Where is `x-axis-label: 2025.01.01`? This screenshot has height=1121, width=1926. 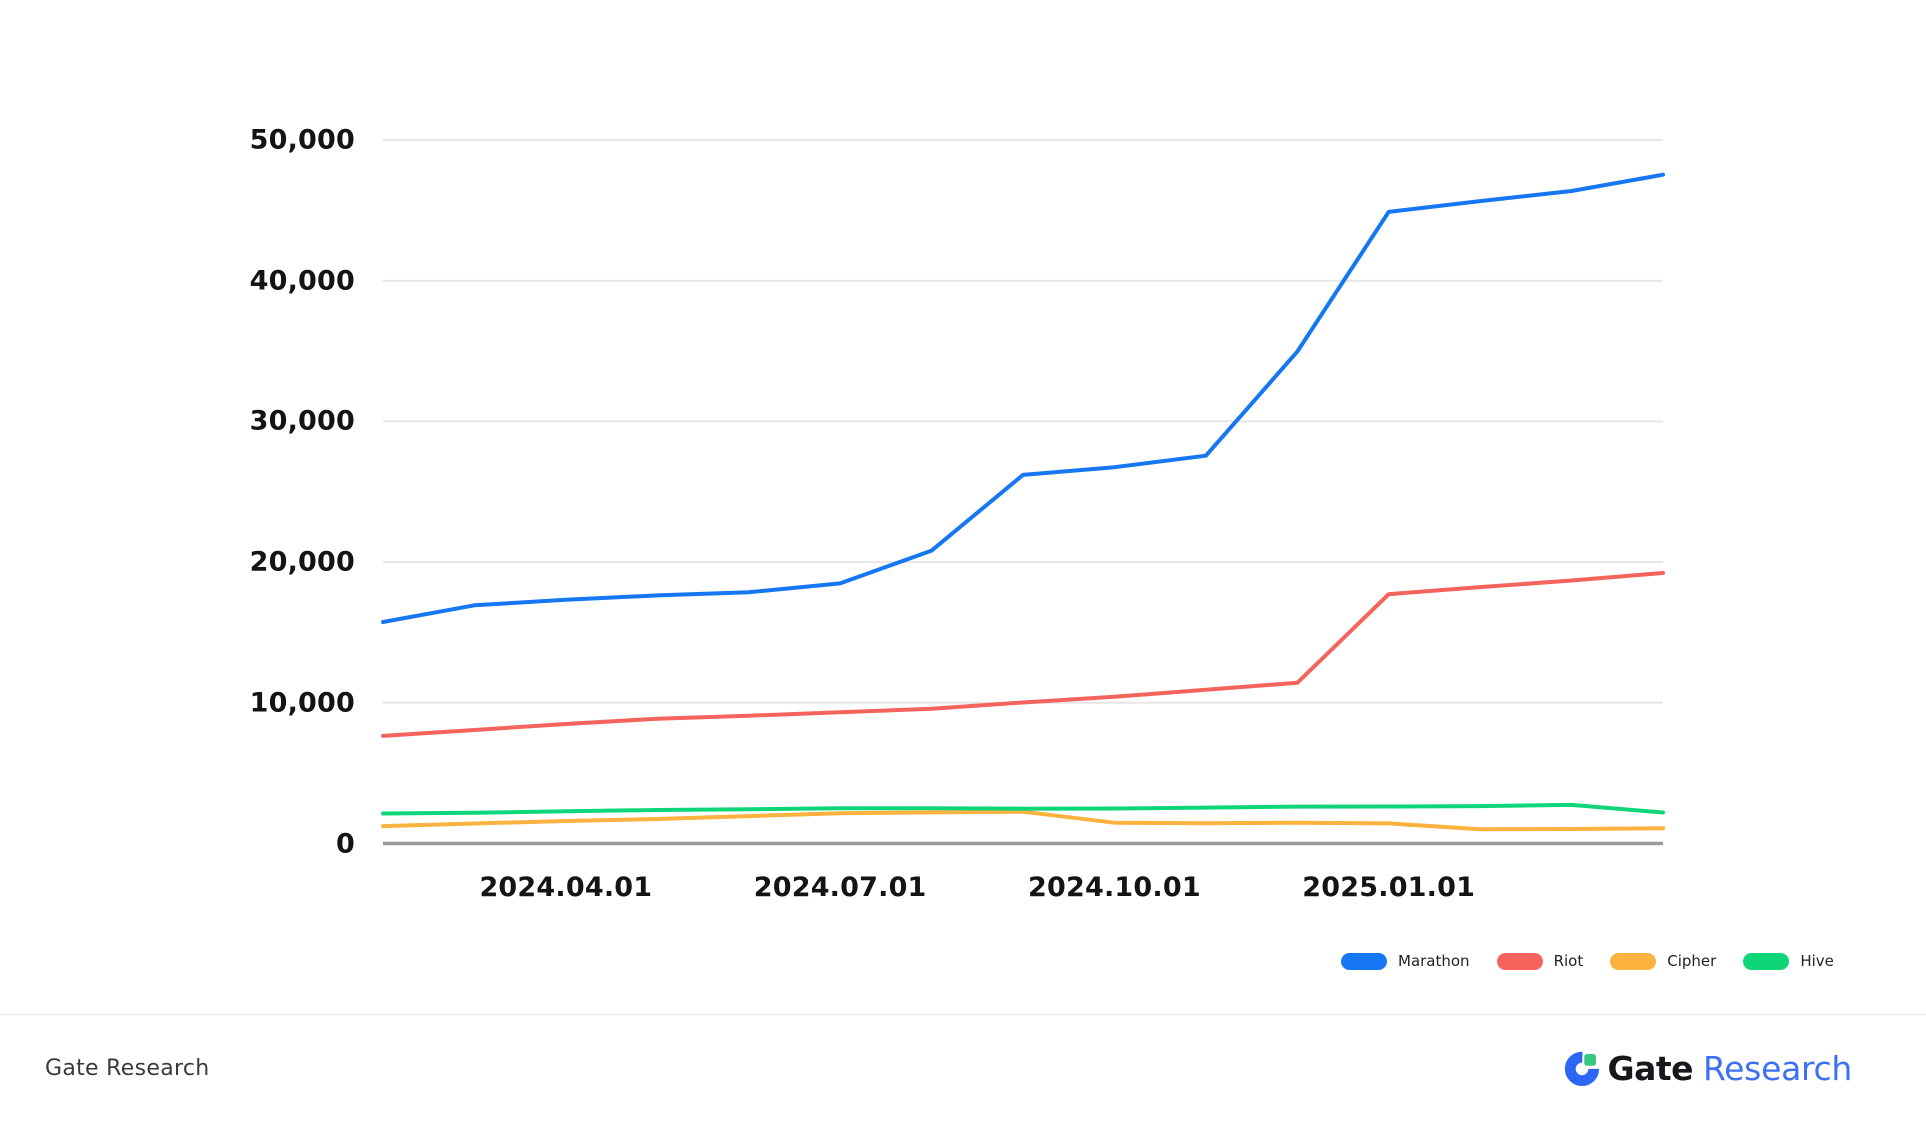 x-axis-label: 2025.01.01 is located at coordinates (1389, 887).